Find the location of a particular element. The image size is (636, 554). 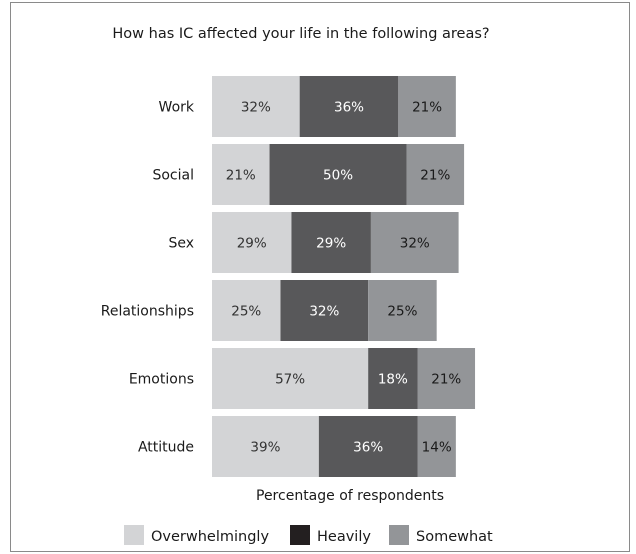

data-label-emotions-heavily: 18% is located at coordinates (393, 380).